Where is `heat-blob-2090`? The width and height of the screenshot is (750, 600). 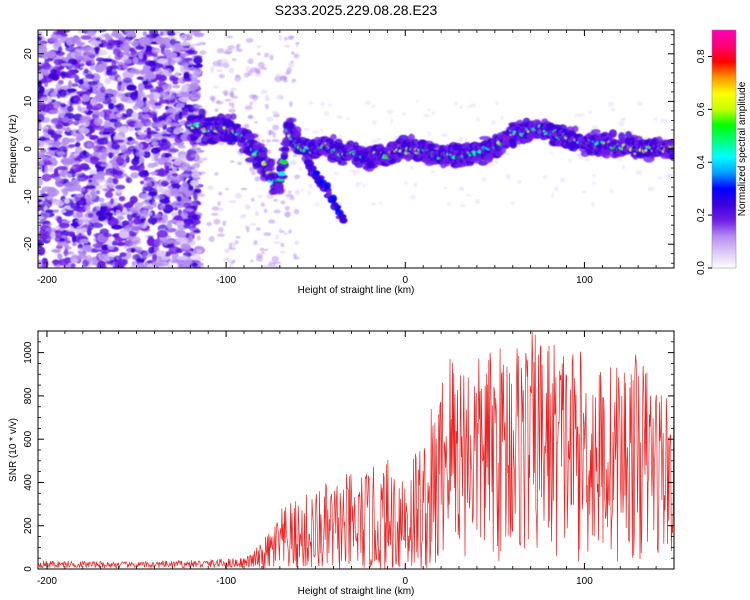
heat-blob-2090 is located at coordinates (655, 119).